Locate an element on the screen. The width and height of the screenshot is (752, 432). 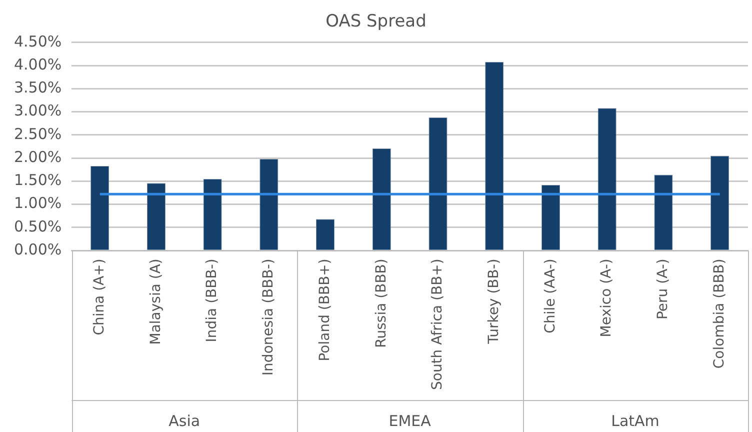
x-tick-label: Peru (A-) is located at coordinates (663, 289).